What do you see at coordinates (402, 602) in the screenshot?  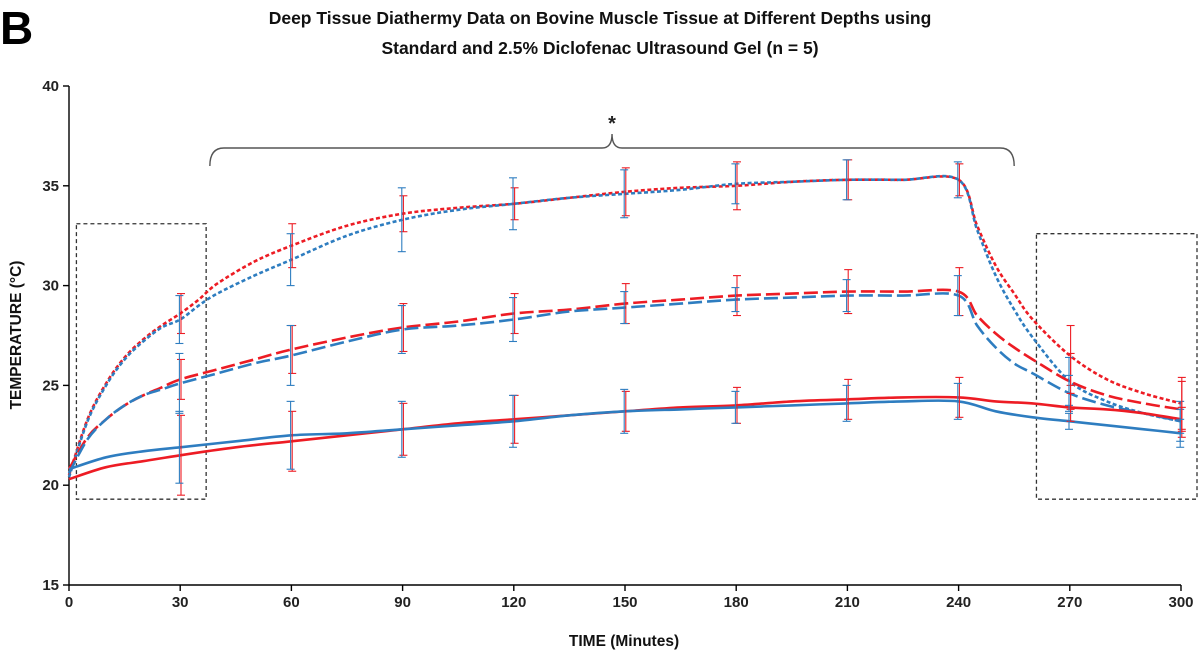 I see `x-tick-label-90: 90` at bounding box center [402, 602].